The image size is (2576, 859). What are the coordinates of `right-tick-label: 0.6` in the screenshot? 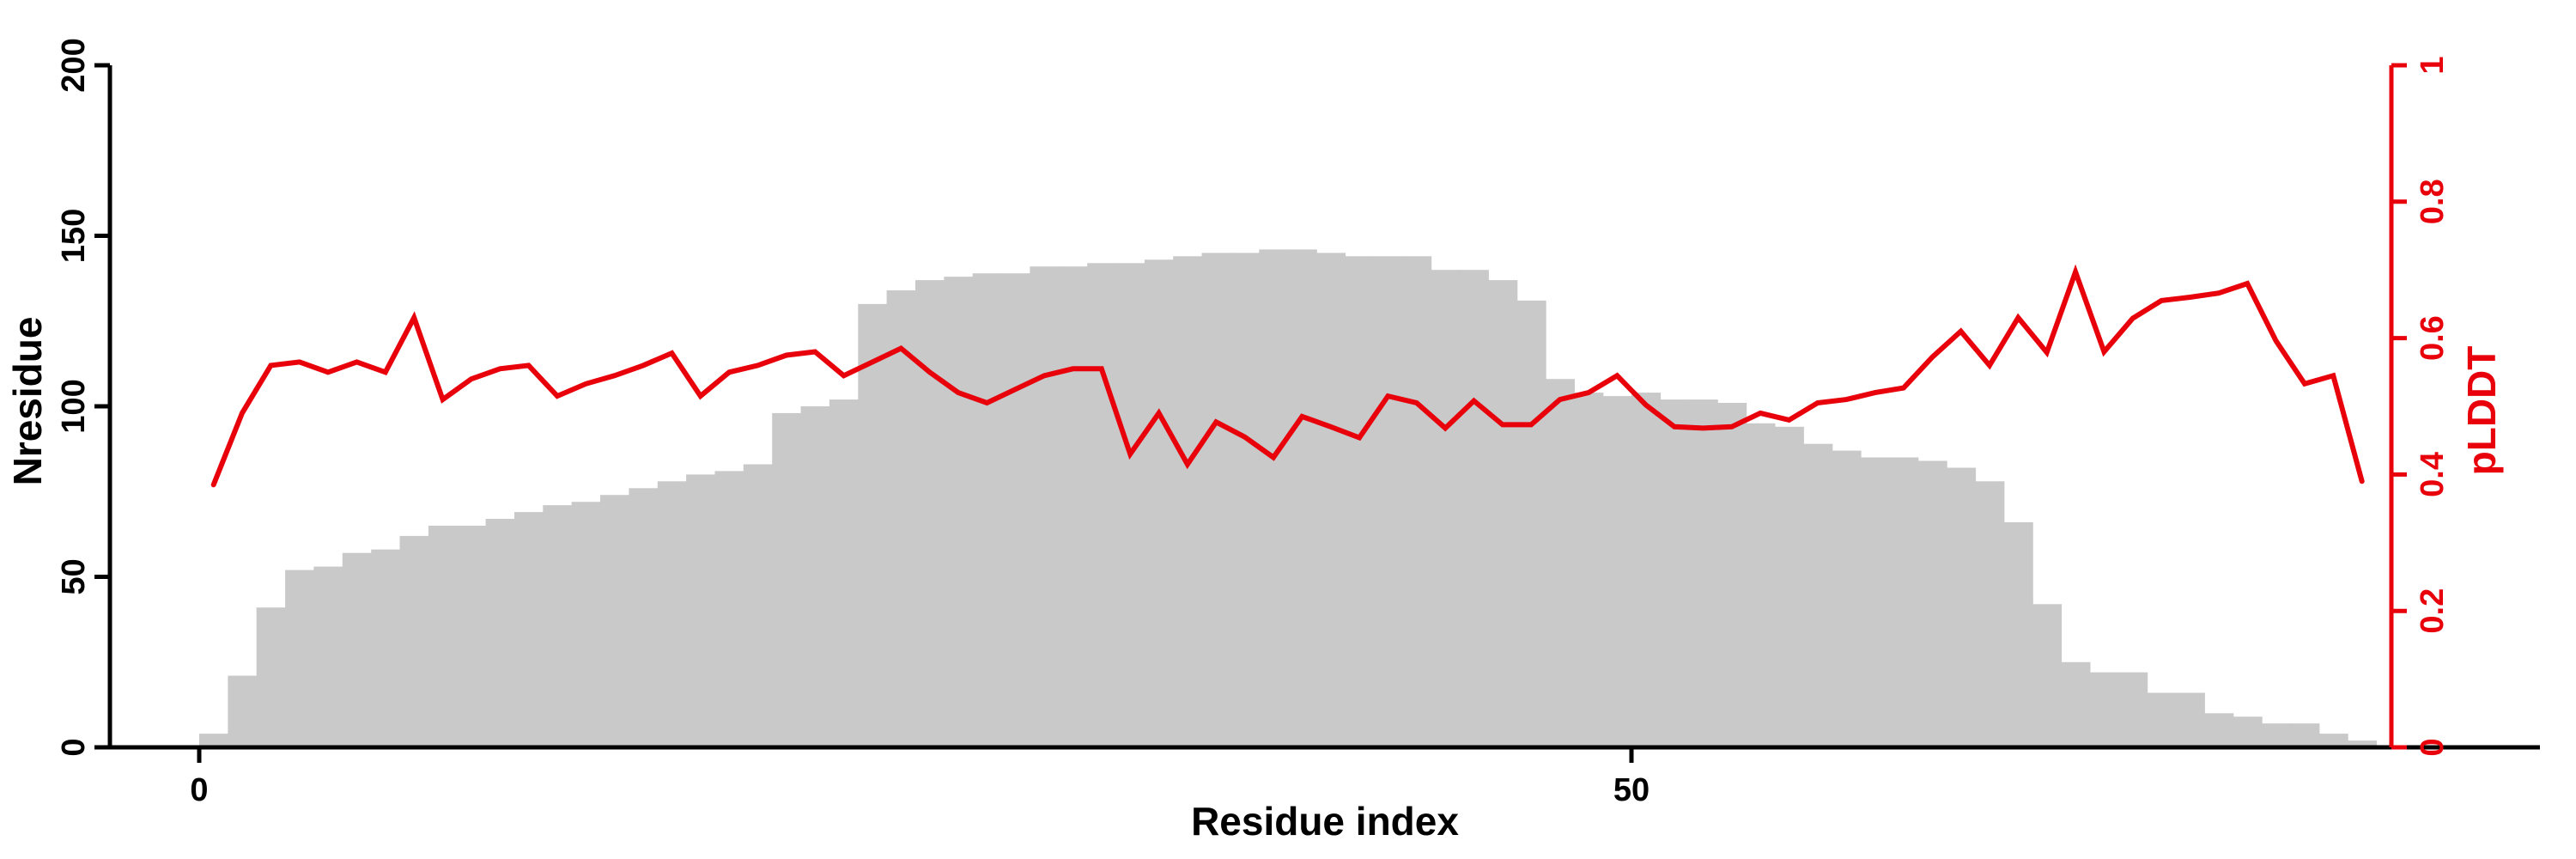 It's located at (2433, 338).